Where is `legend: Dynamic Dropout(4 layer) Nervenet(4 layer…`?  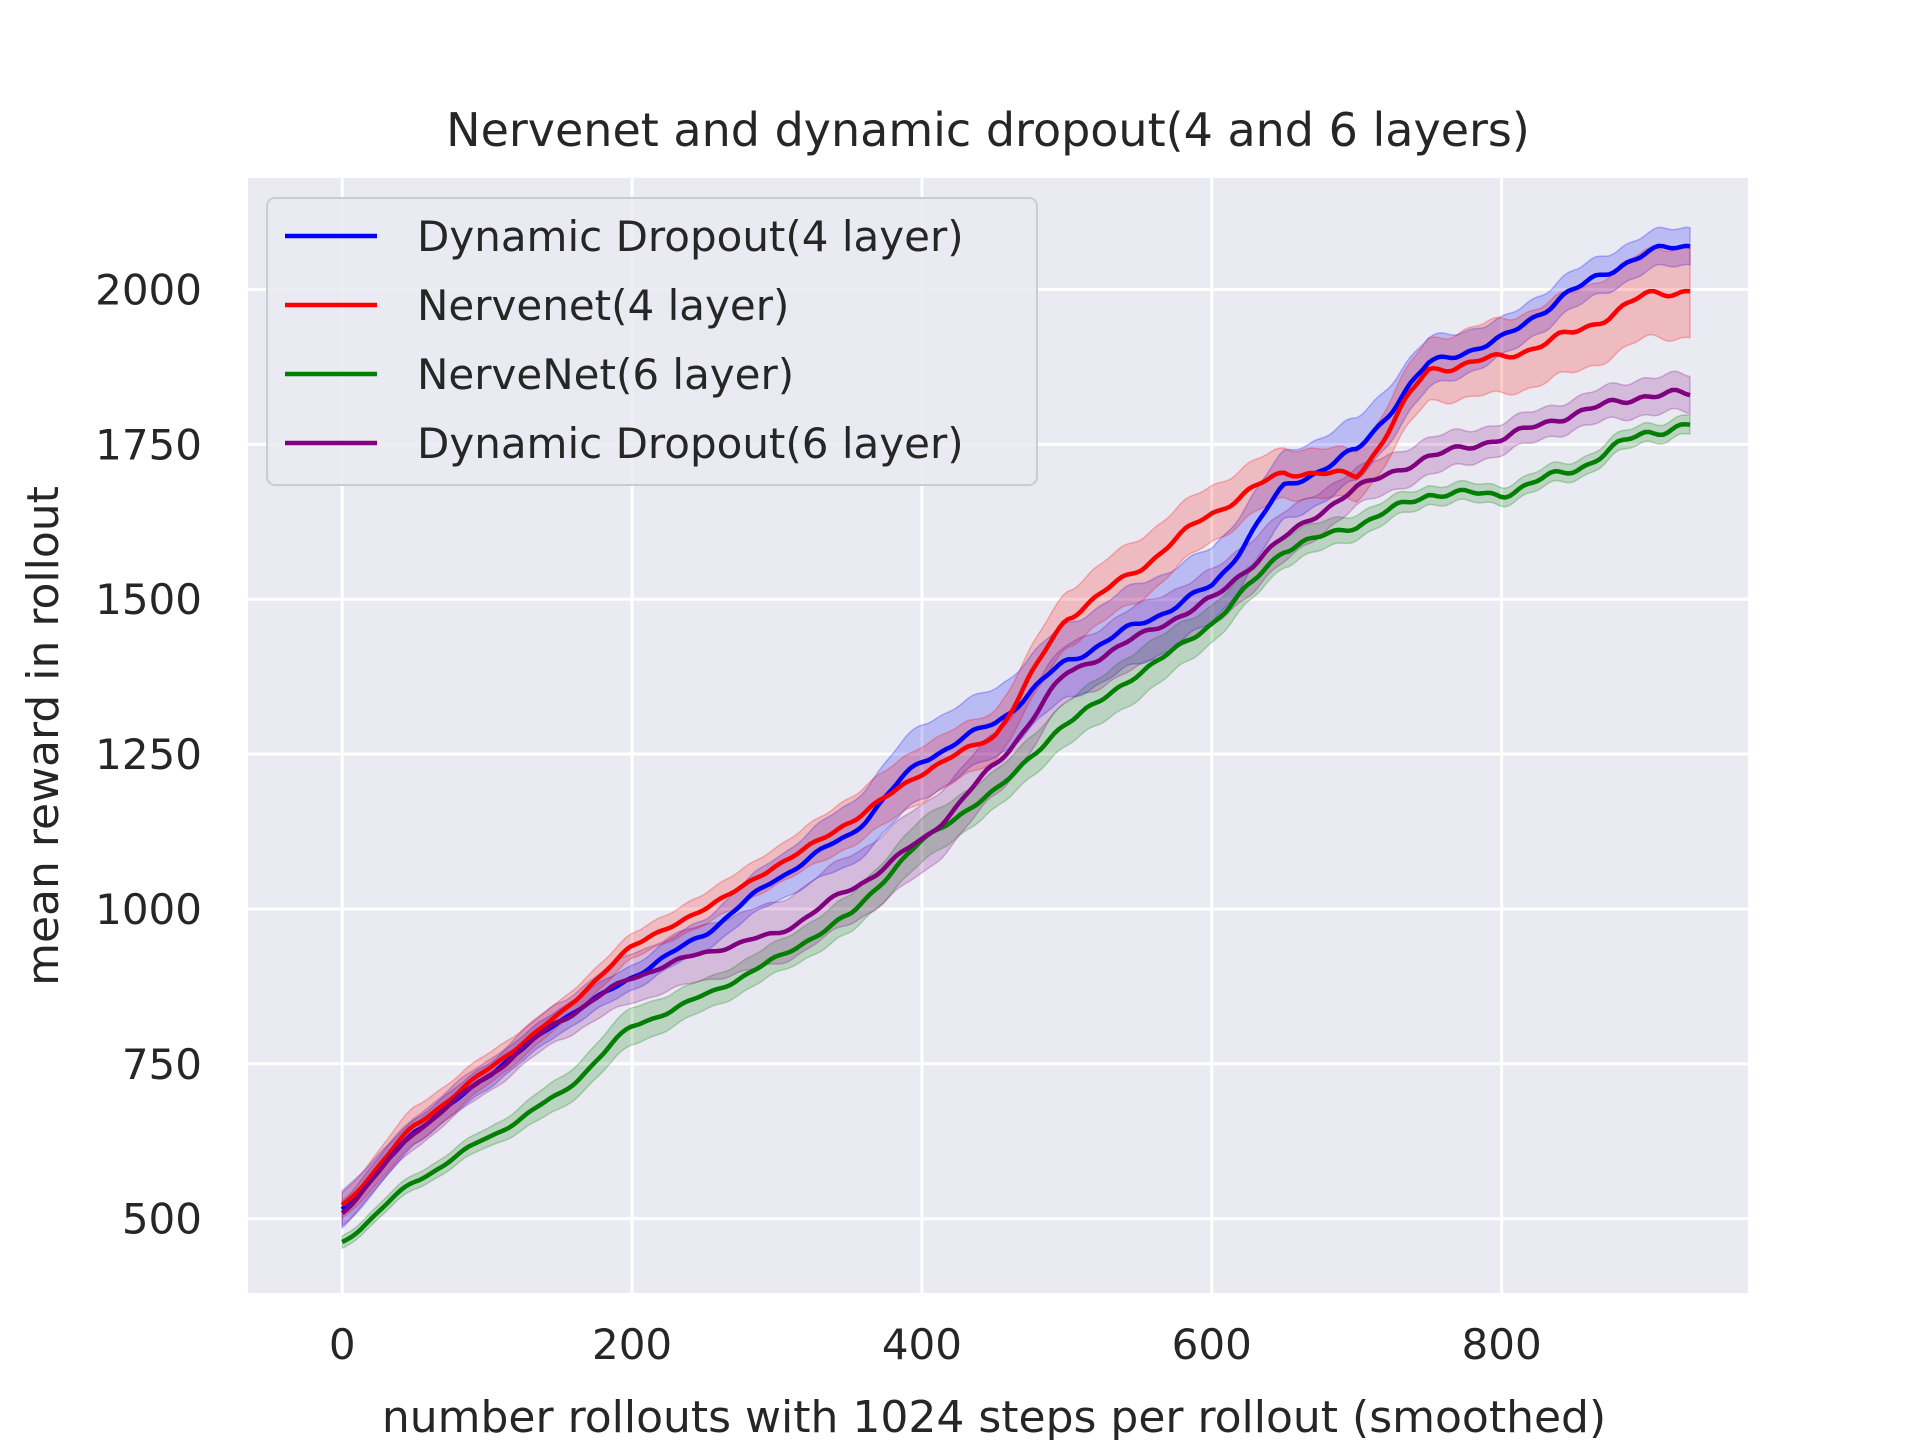 legend: Dynamic Dropout(4 layer) Nervenet(4 layer… is located at coordinates (652, 341).